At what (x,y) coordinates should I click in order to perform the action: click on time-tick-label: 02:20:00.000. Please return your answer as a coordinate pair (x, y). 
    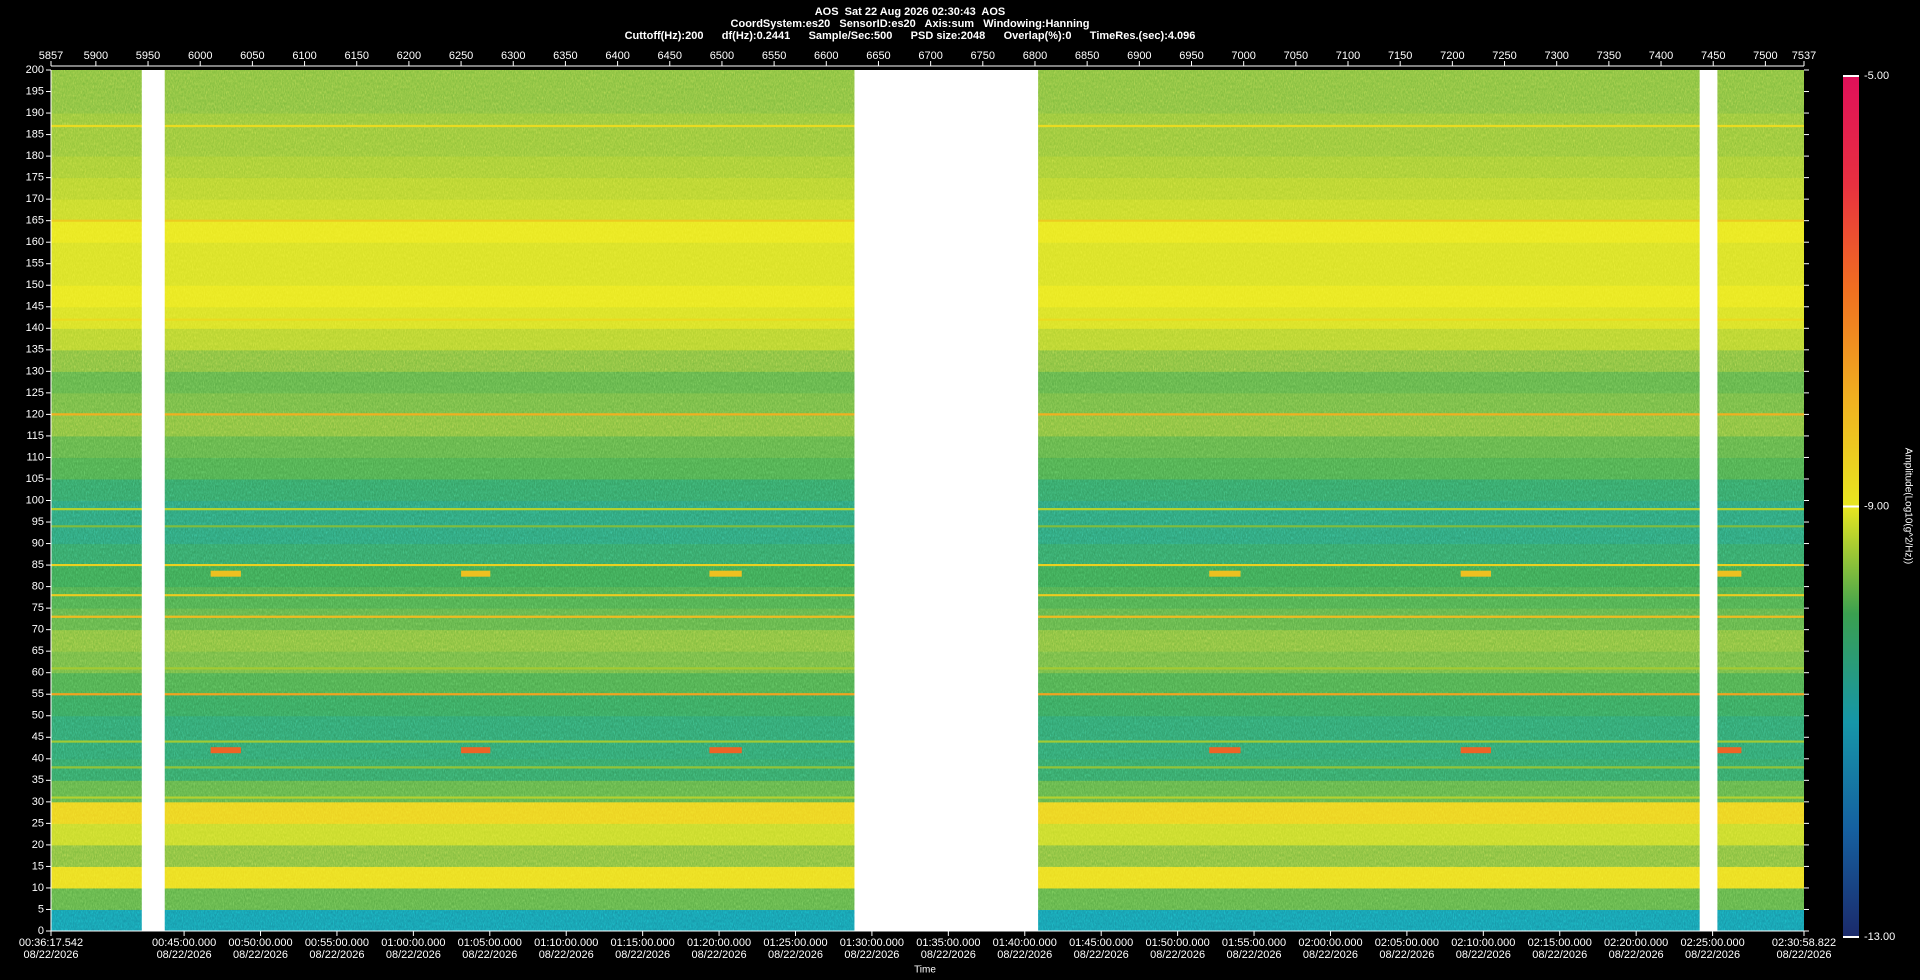
    Looking at the image, I should click on (1636, 943).